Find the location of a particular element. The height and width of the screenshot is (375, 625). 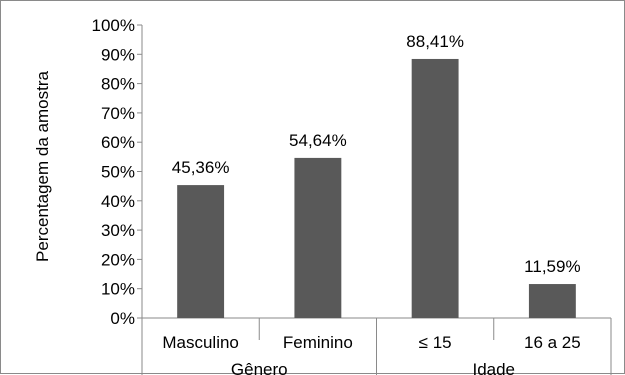

group-label: Gênero is located at coordinates (259, 367).